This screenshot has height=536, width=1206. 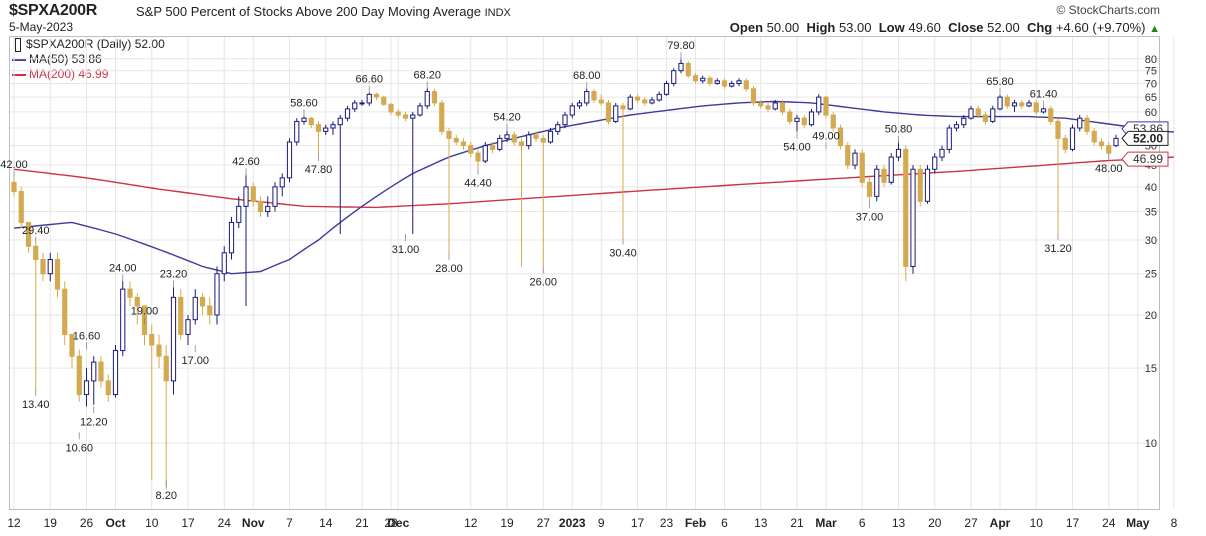 What do you see at coordinates (797, 523) in the screenshot?
I see `x-tick-label: 21` at bounding box center [797, 523].